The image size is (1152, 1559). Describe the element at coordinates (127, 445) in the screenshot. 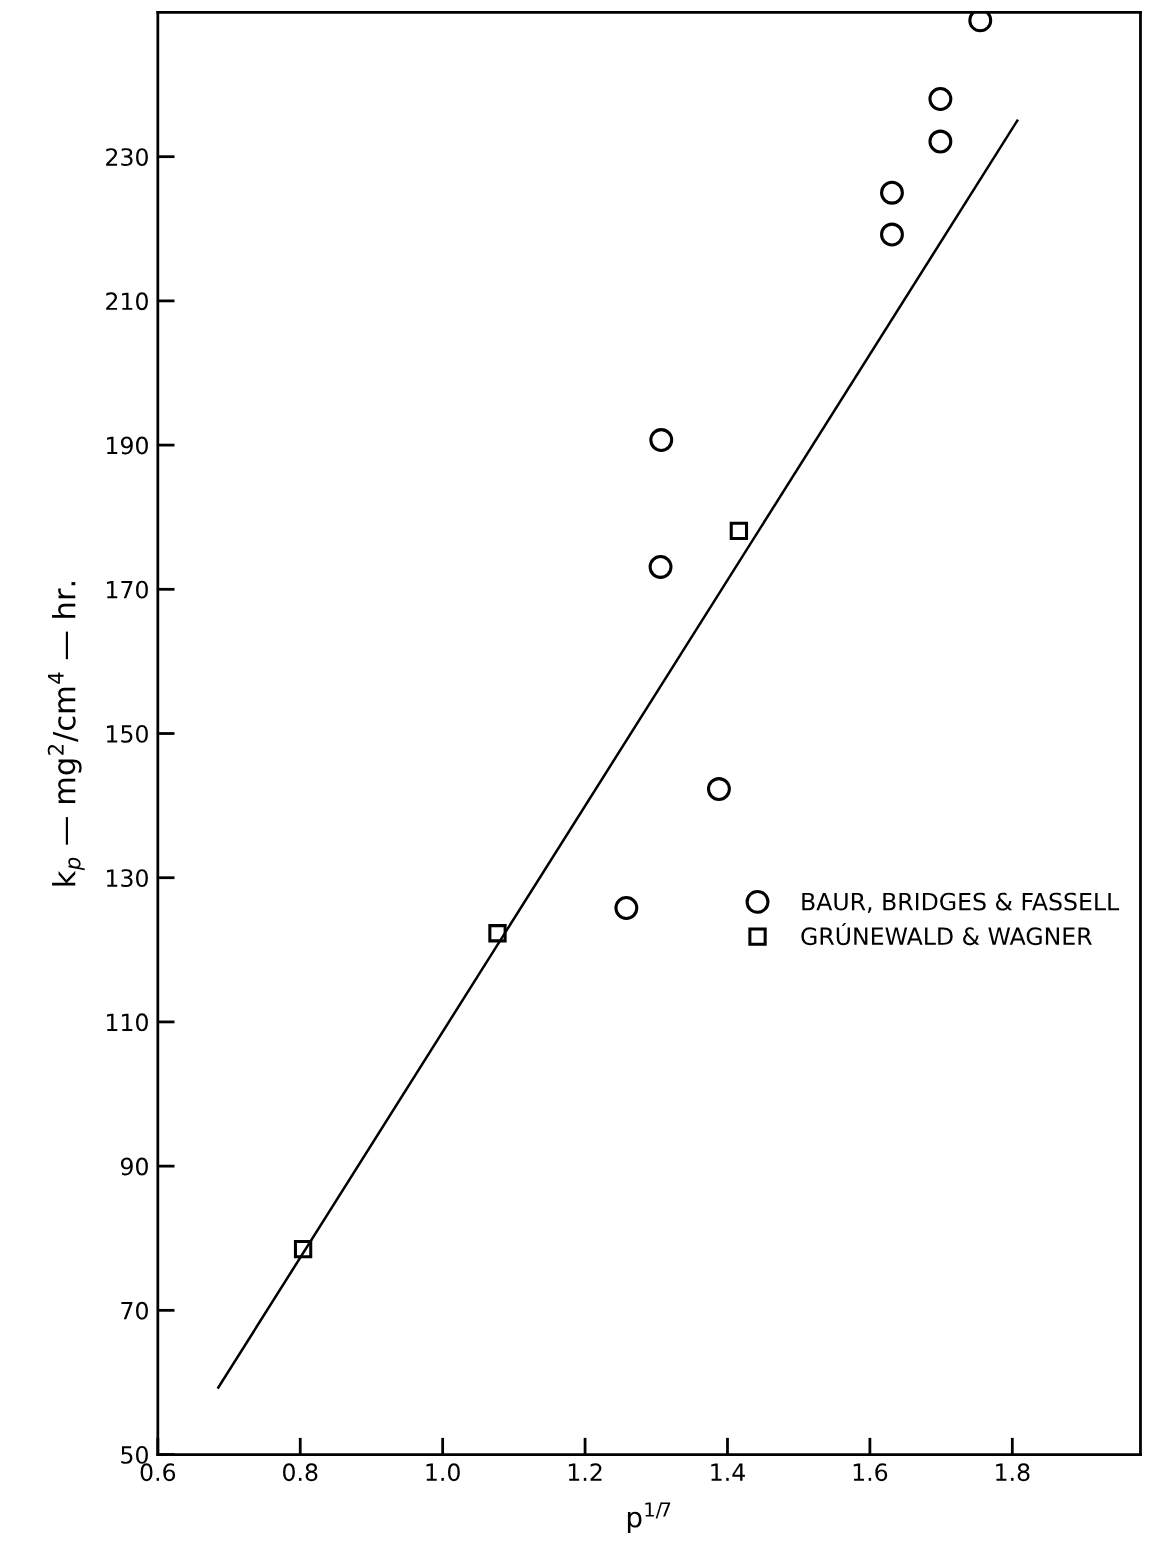

I see `y-tick-label: 190` at that location.